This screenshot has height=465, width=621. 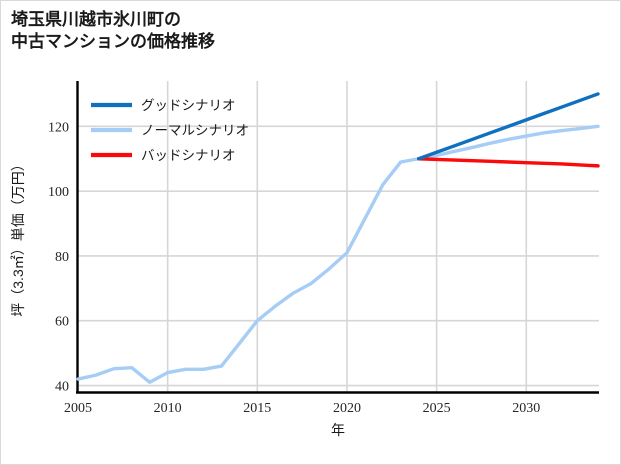 I want to click on series-line-グッドシナリオ, so click(x=508, y=126).